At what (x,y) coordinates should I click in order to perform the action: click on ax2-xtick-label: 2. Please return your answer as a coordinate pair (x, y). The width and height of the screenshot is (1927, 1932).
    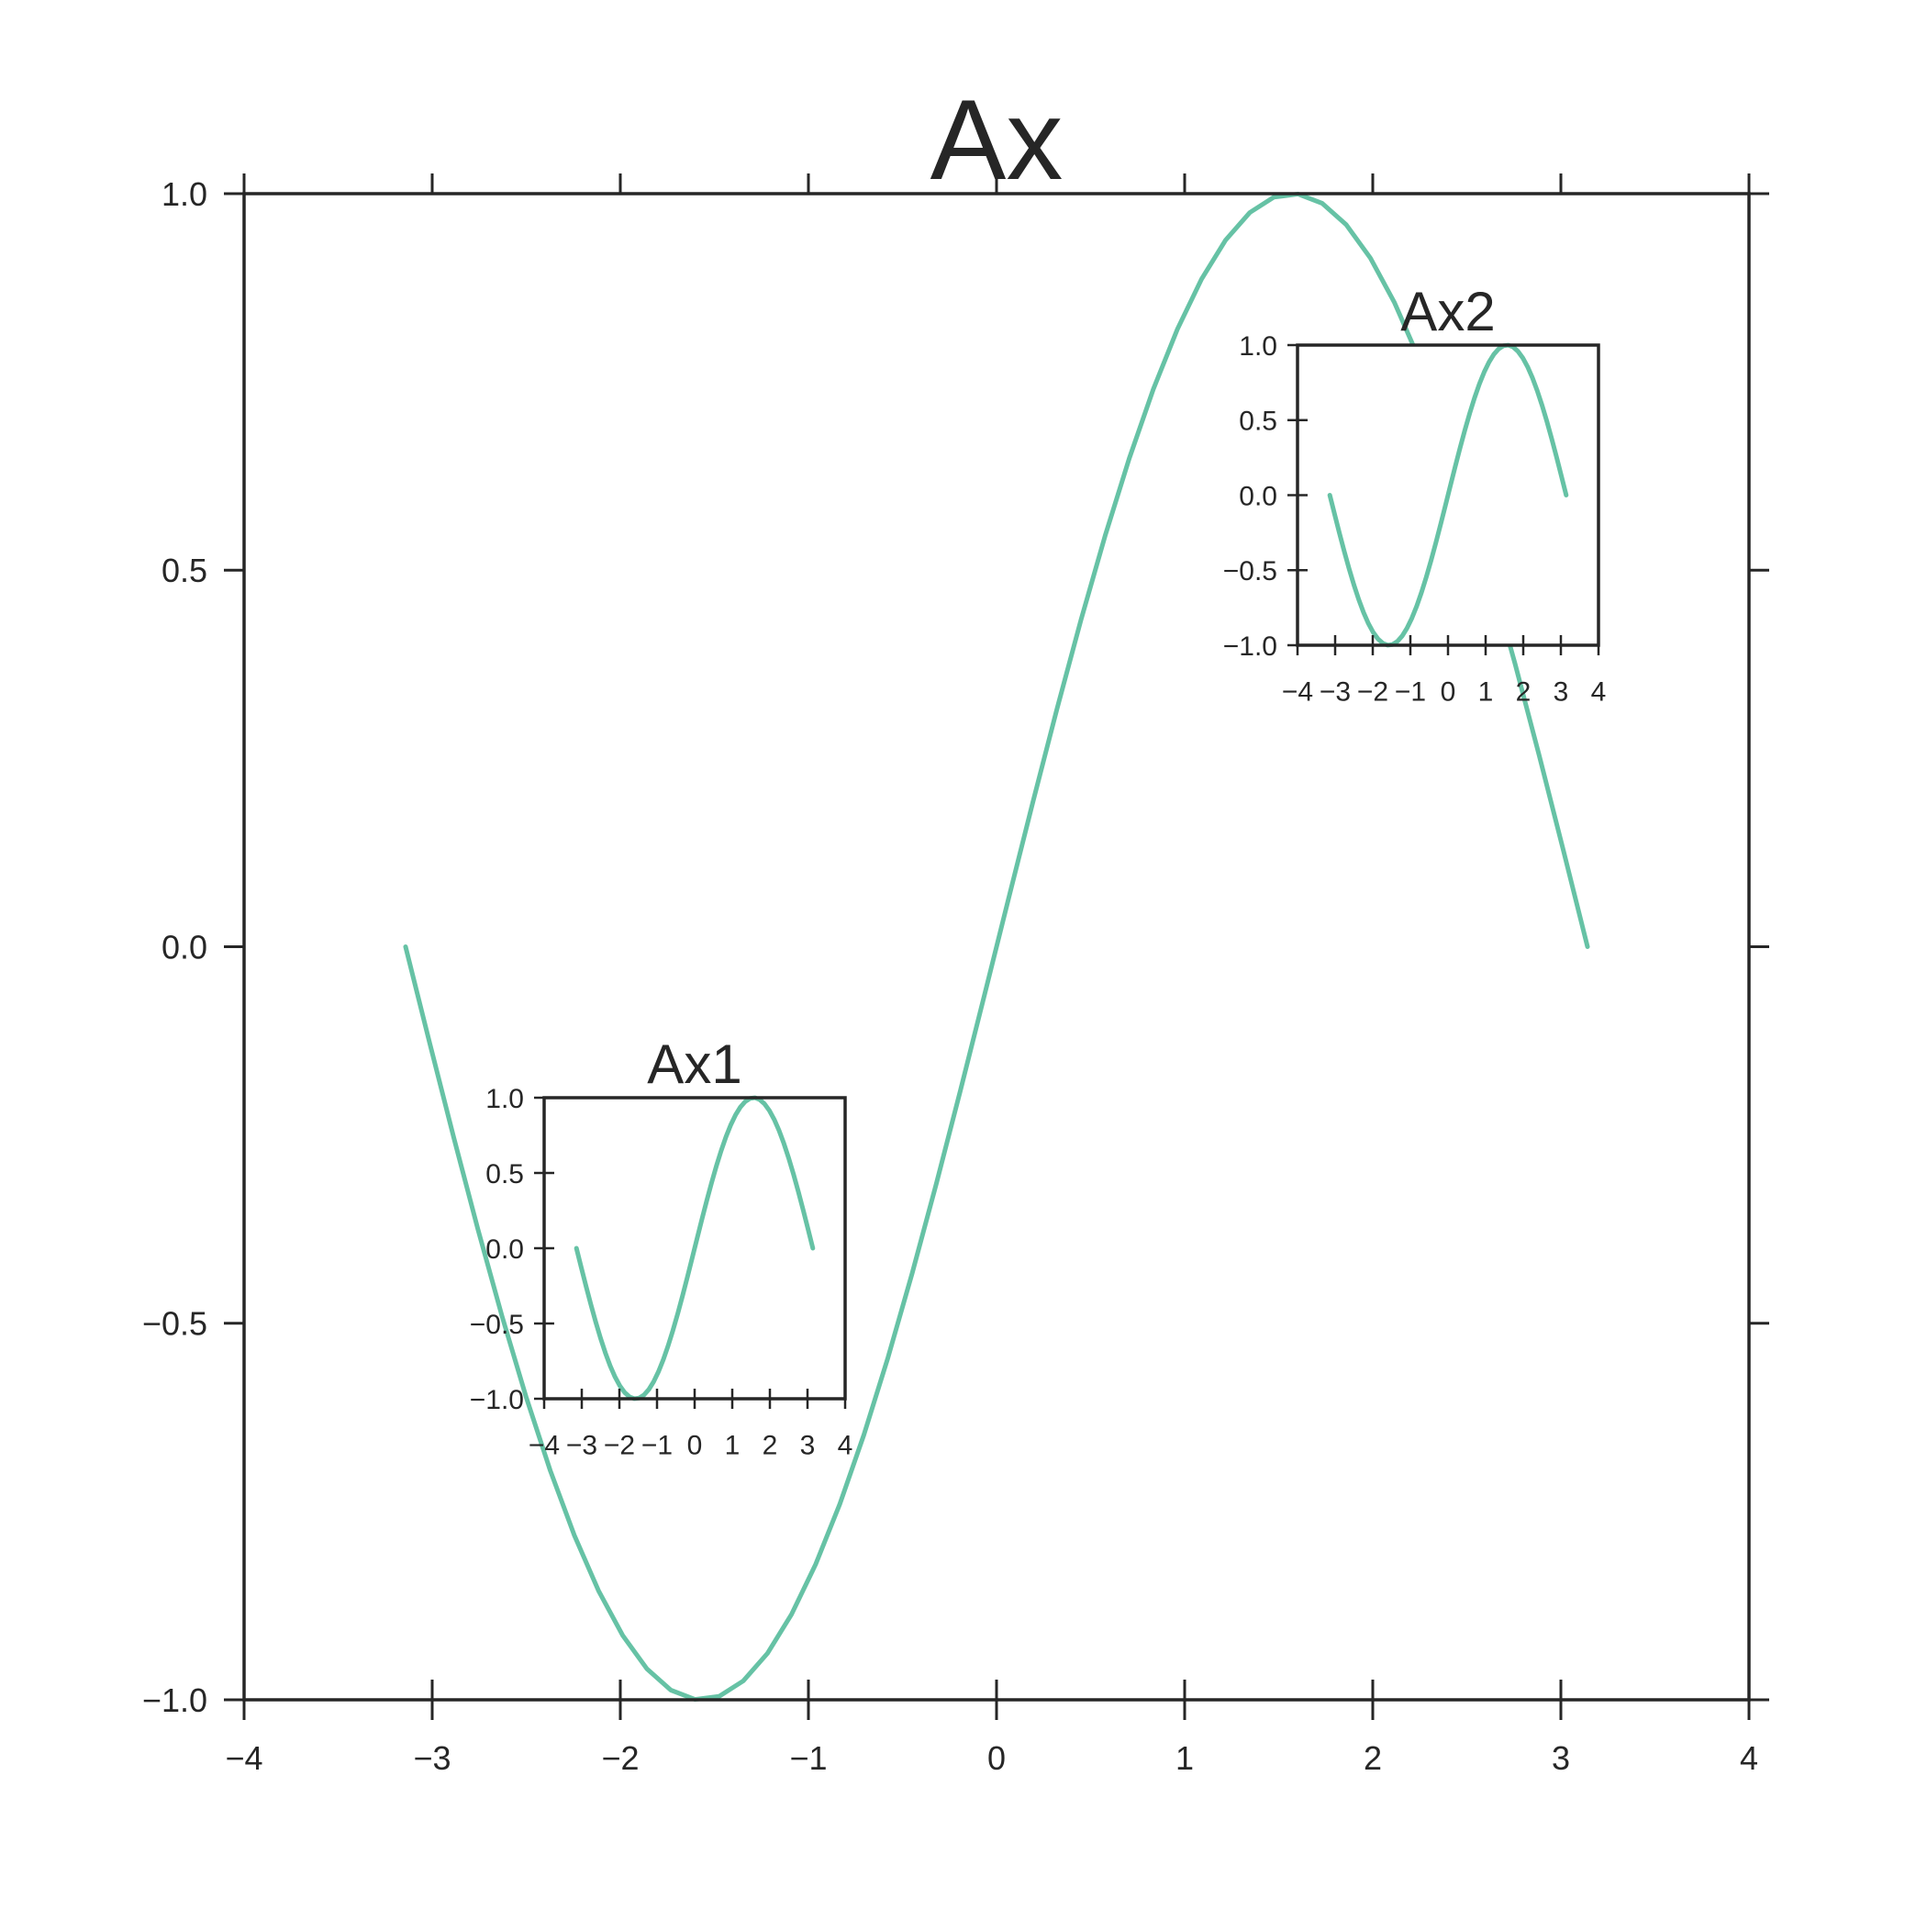
    Looking at the image, I should click on (1524, 692).